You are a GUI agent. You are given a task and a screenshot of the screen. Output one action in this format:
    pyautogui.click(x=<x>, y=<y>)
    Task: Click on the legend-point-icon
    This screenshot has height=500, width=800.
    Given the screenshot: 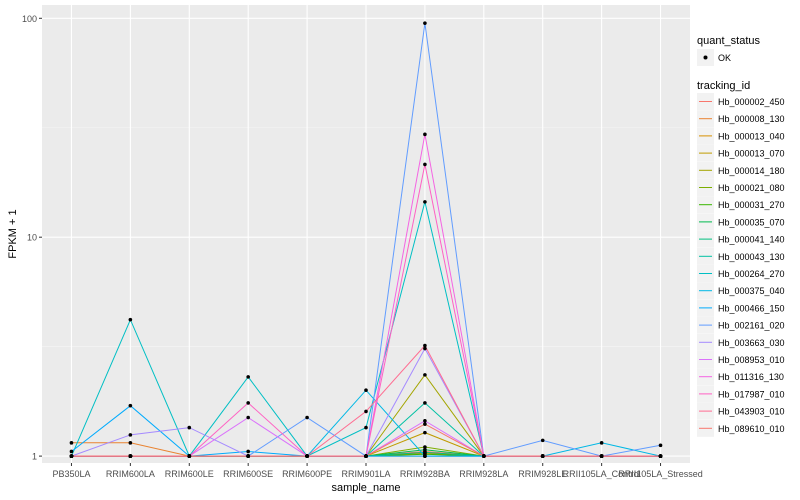 What is the action you would take?
    pyautogui.click(x=705, y=57)
    